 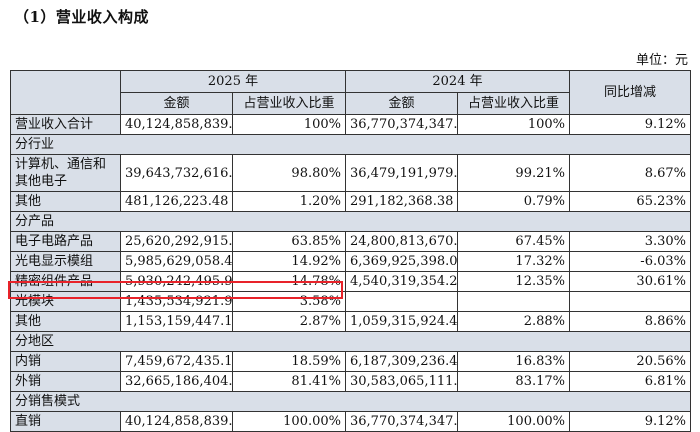 I want to click on ratio-2025-cell: 100%, so click(x=289, y=124).